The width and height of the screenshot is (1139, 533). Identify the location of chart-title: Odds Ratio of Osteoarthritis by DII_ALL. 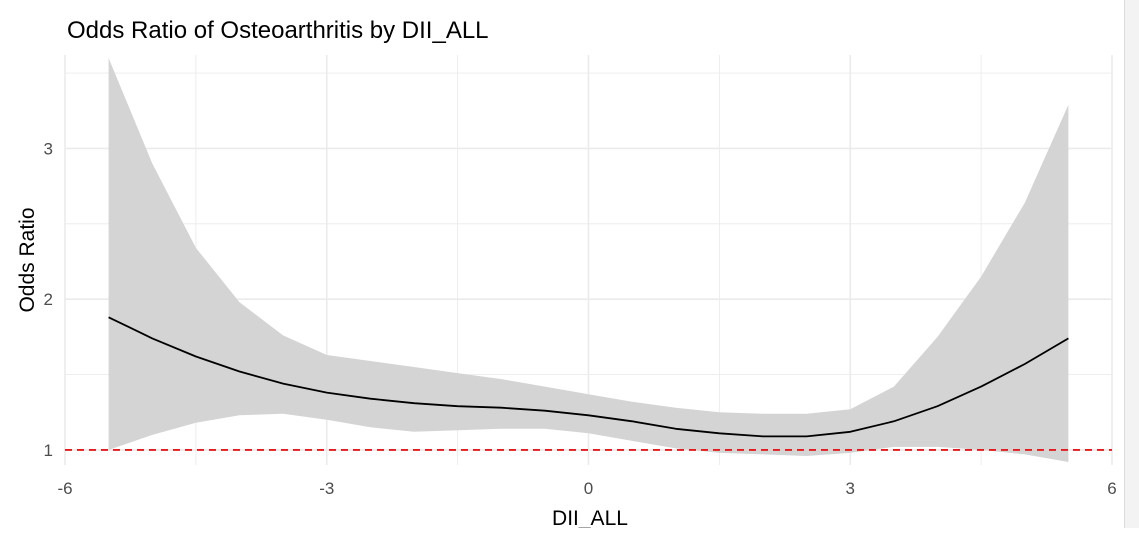
(278, 30).